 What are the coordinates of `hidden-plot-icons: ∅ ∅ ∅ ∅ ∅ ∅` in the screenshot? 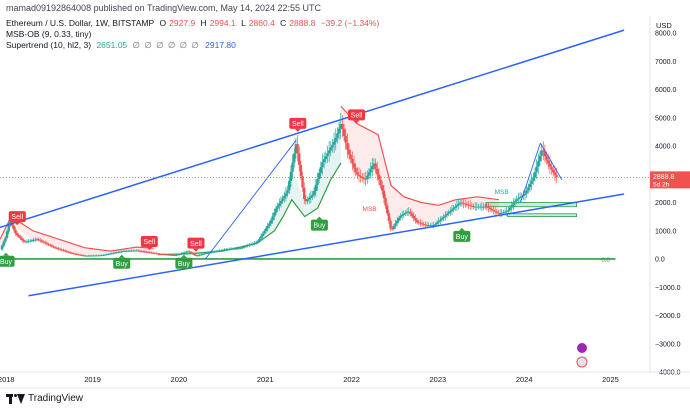 It's located at (166, 45).